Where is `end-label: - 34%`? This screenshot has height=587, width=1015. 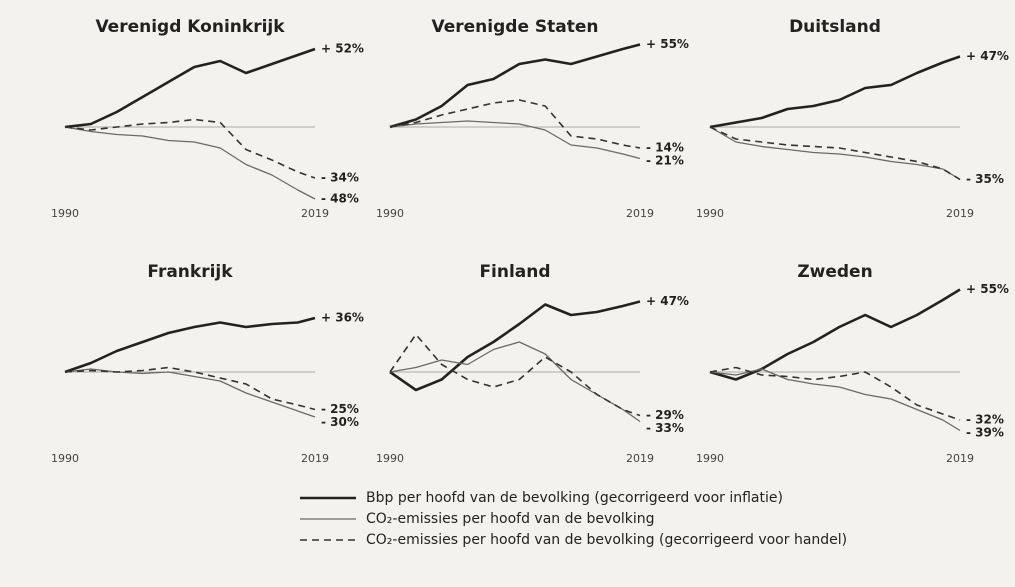 end-label: - 34% is located at coordinates (340, 178).